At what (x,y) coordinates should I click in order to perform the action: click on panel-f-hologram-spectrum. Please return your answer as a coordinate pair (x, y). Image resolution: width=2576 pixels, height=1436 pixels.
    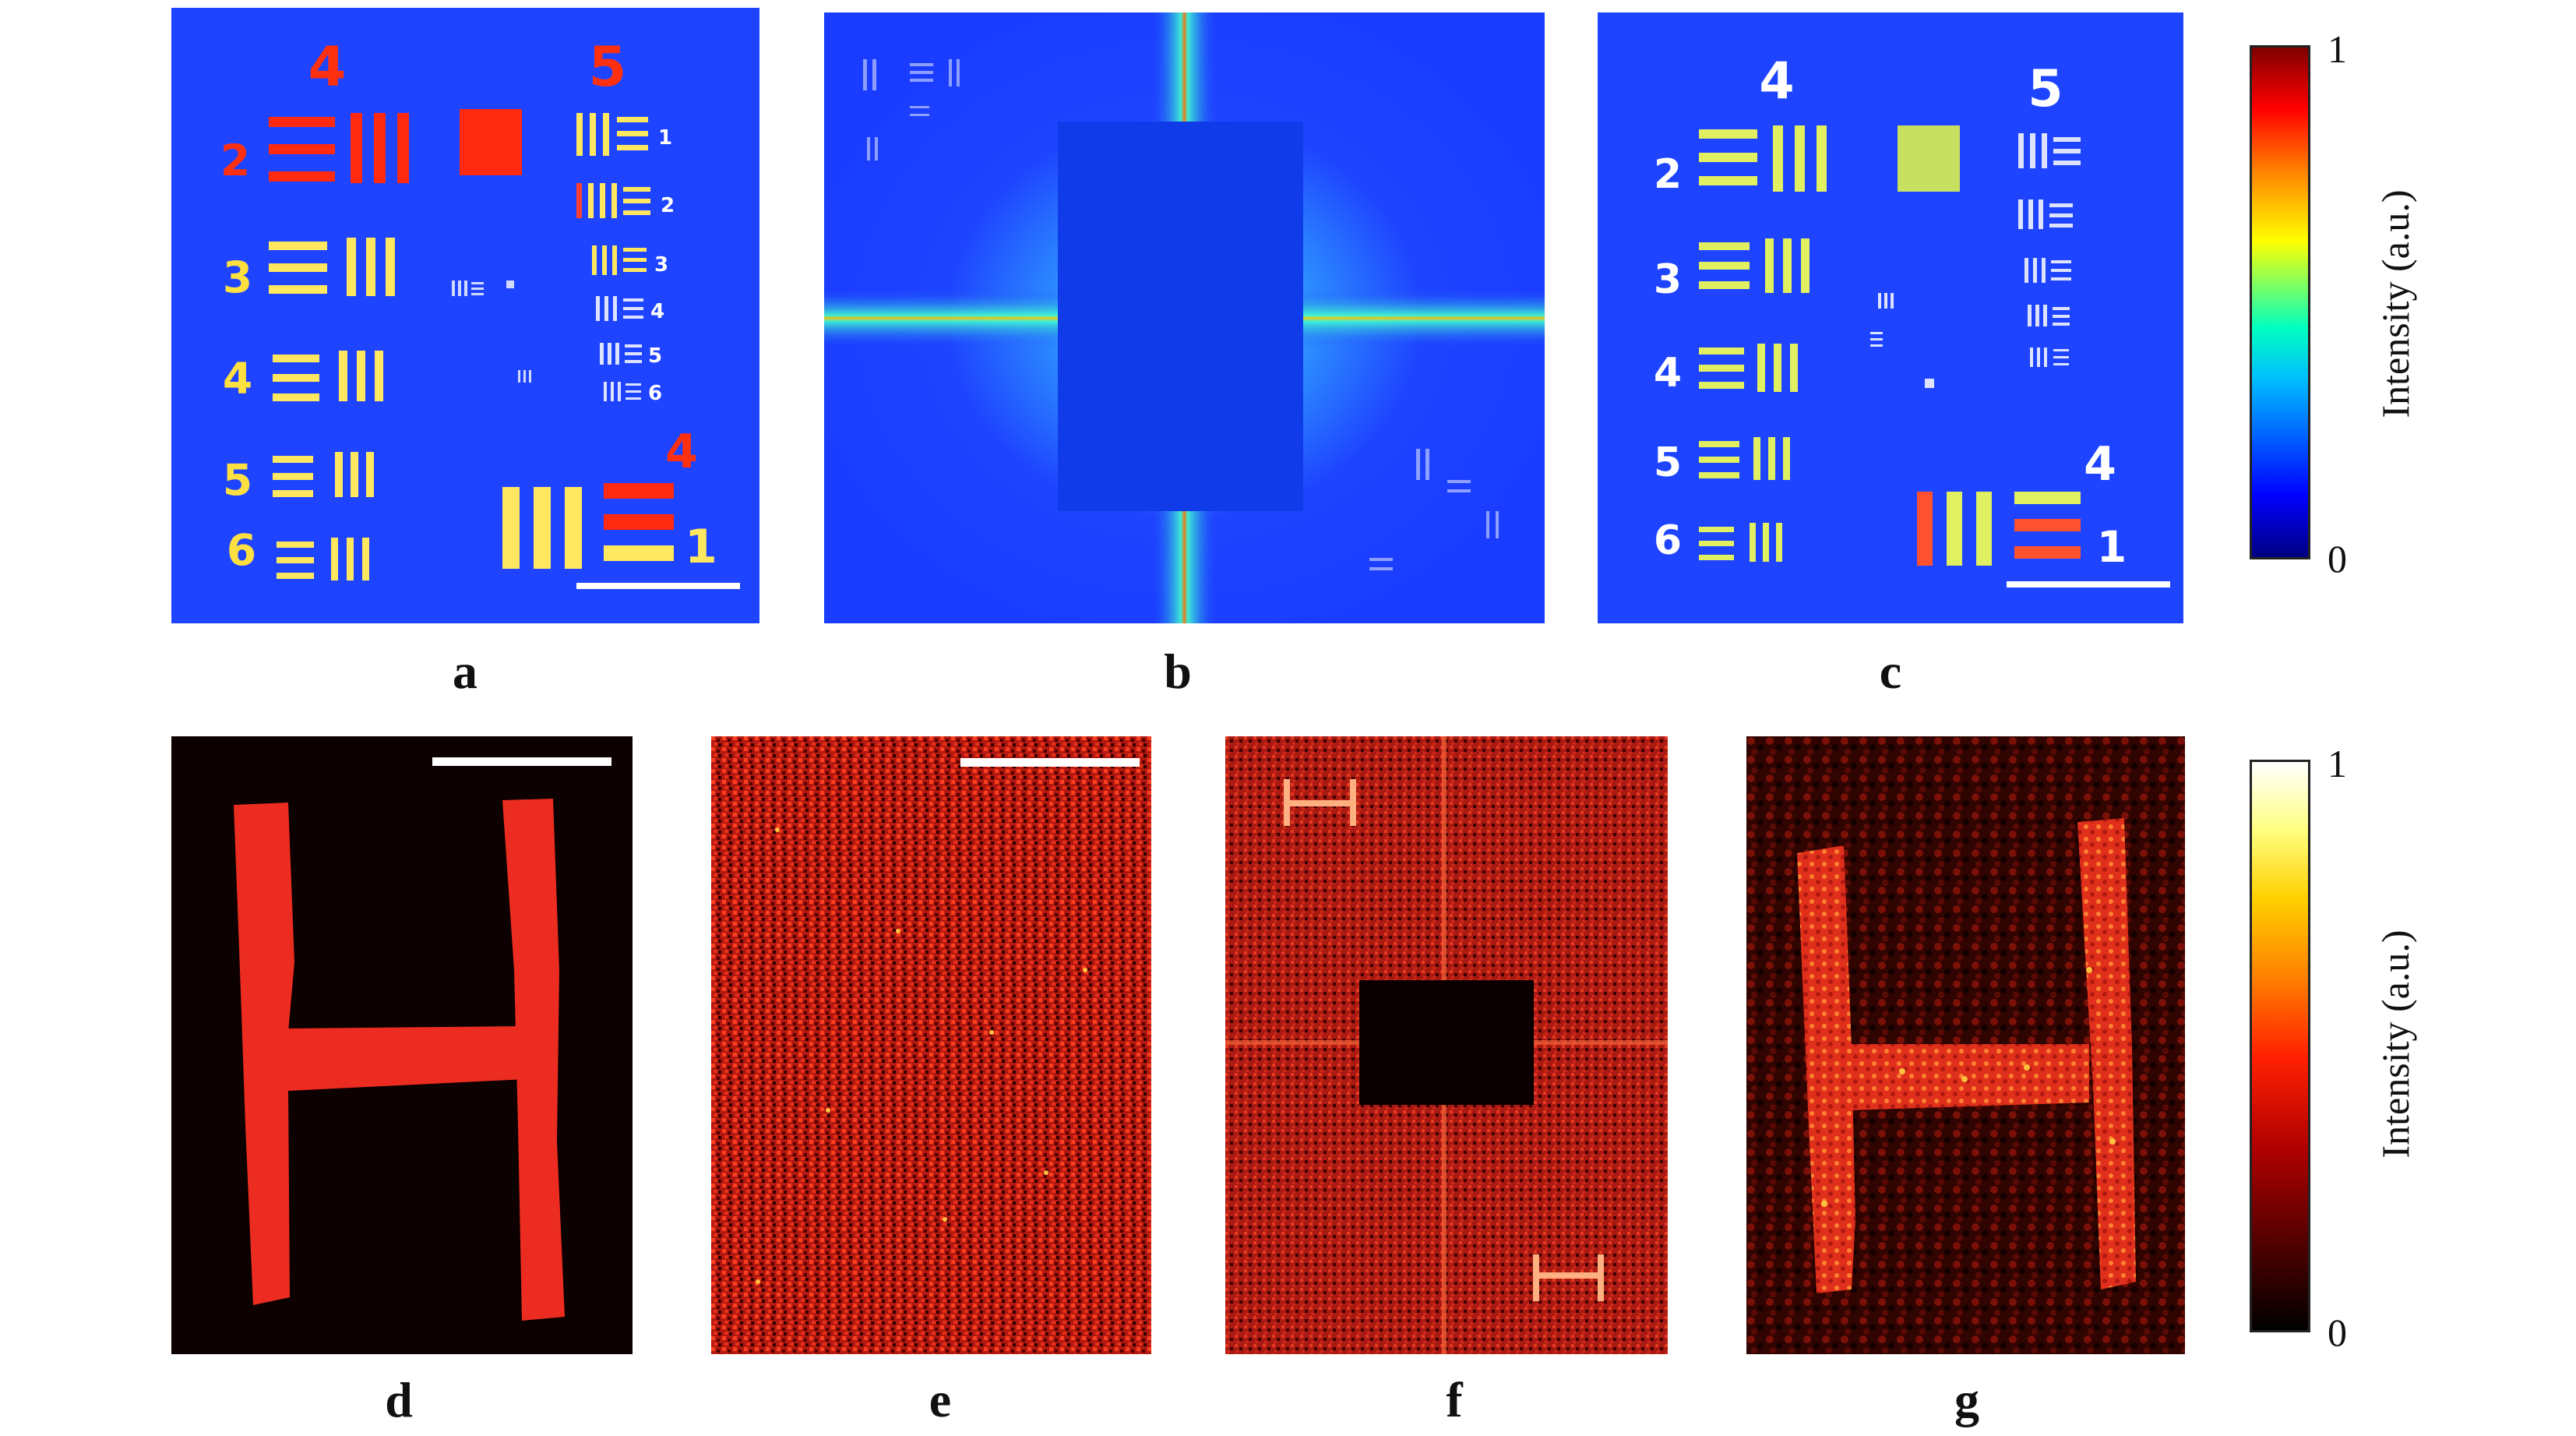
    Looking at the image, I should click on (1446, 1045).